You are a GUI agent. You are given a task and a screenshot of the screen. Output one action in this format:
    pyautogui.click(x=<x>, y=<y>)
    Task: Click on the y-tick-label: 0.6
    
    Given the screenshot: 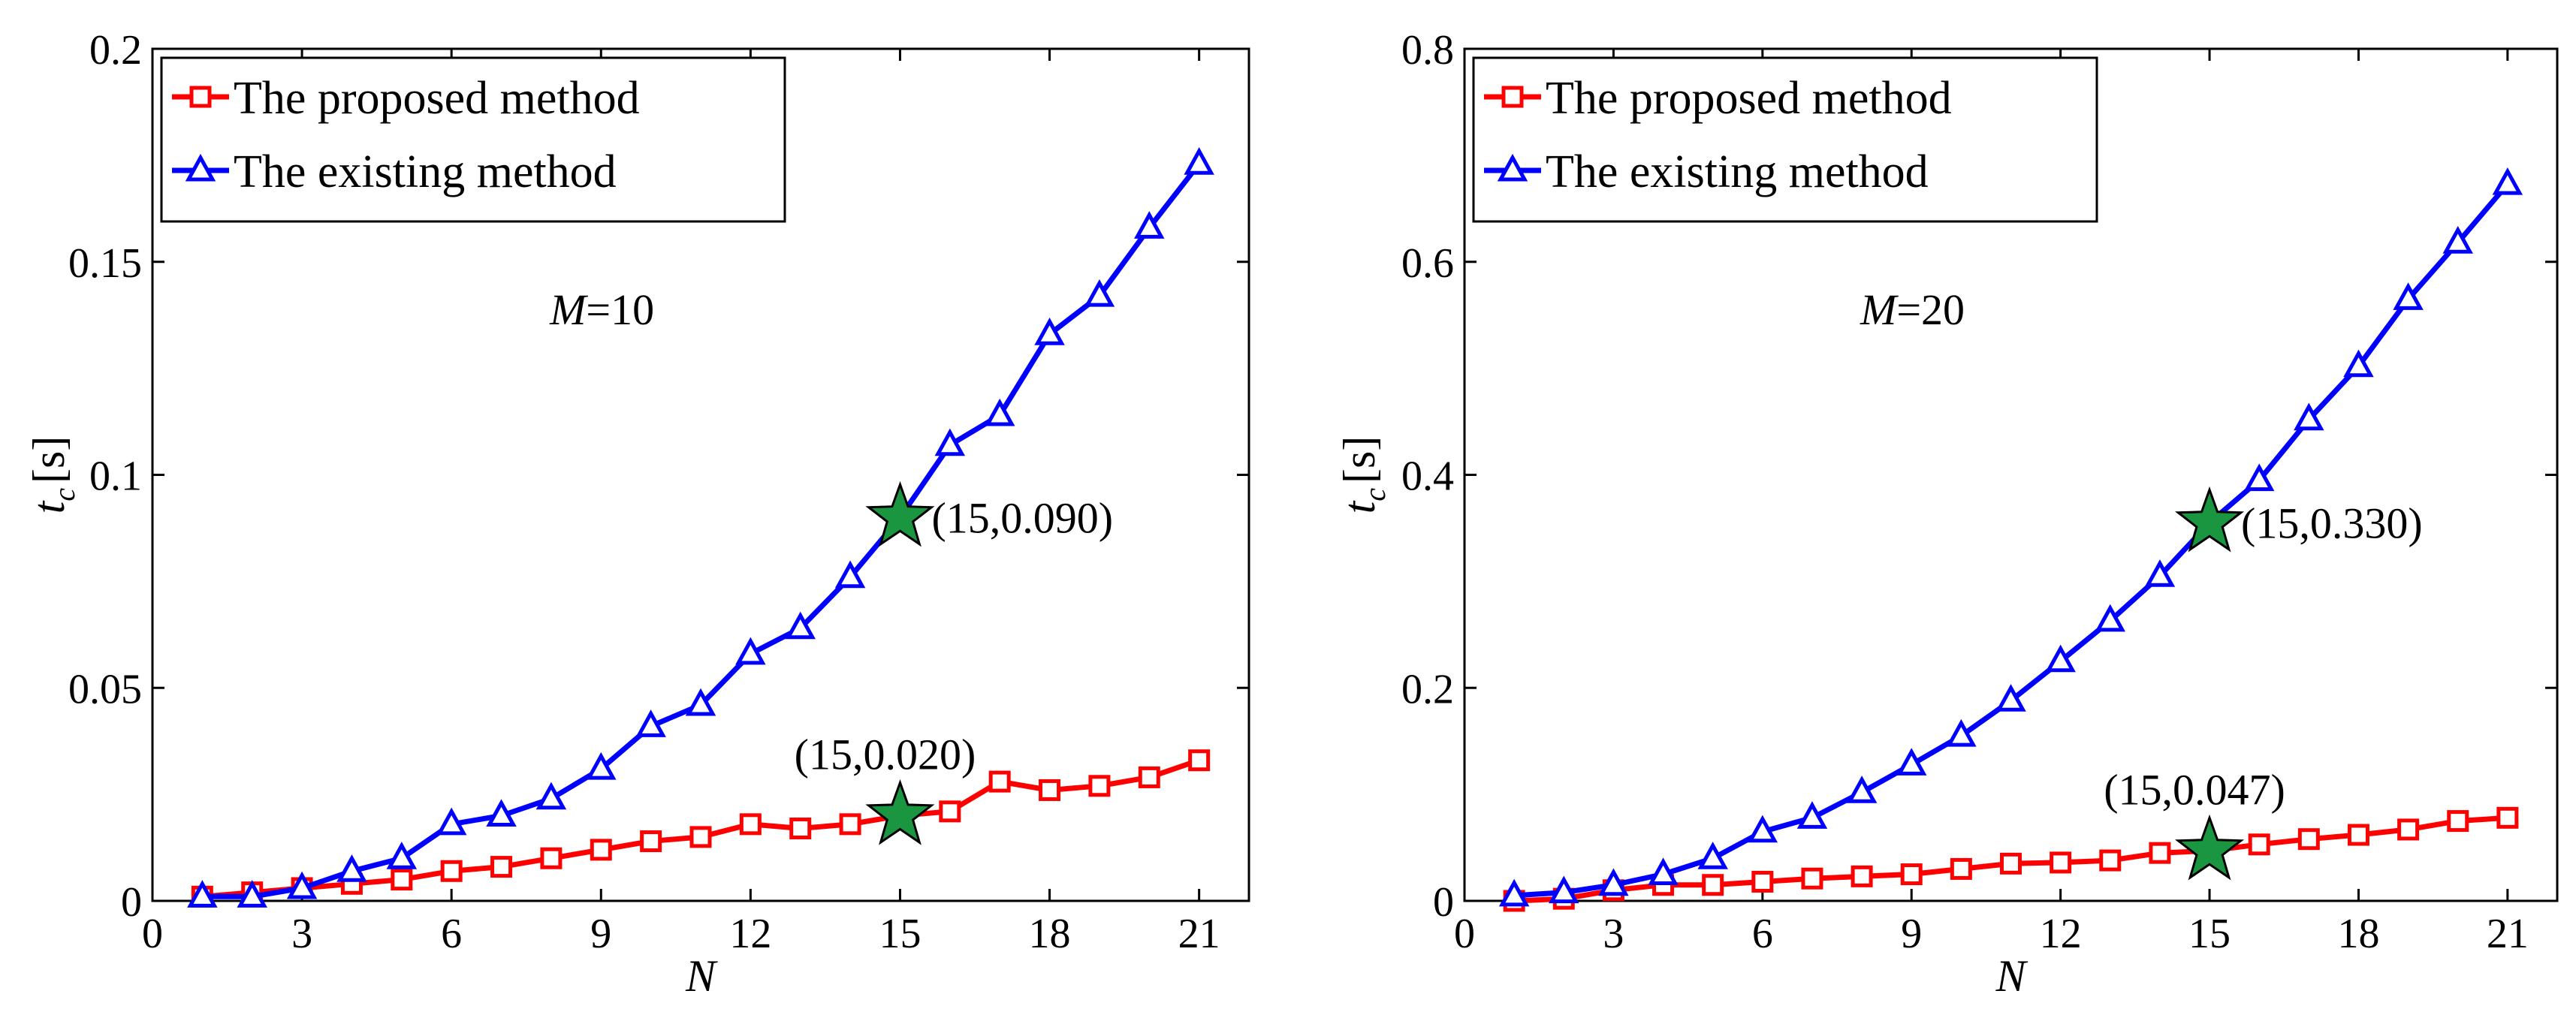 What is the action you would take?
    pyautogui.click(x=1427, y=263)
    